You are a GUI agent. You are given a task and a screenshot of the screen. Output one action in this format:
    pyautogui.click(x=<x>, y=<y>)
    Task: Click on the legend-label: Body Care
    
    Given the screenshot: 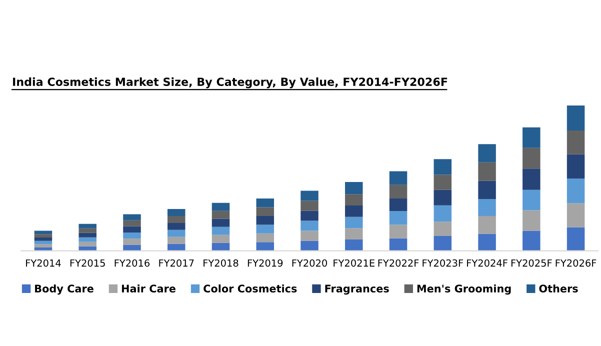 What is the action you would take?
    pyautogui.click(x=64, y=289)
    